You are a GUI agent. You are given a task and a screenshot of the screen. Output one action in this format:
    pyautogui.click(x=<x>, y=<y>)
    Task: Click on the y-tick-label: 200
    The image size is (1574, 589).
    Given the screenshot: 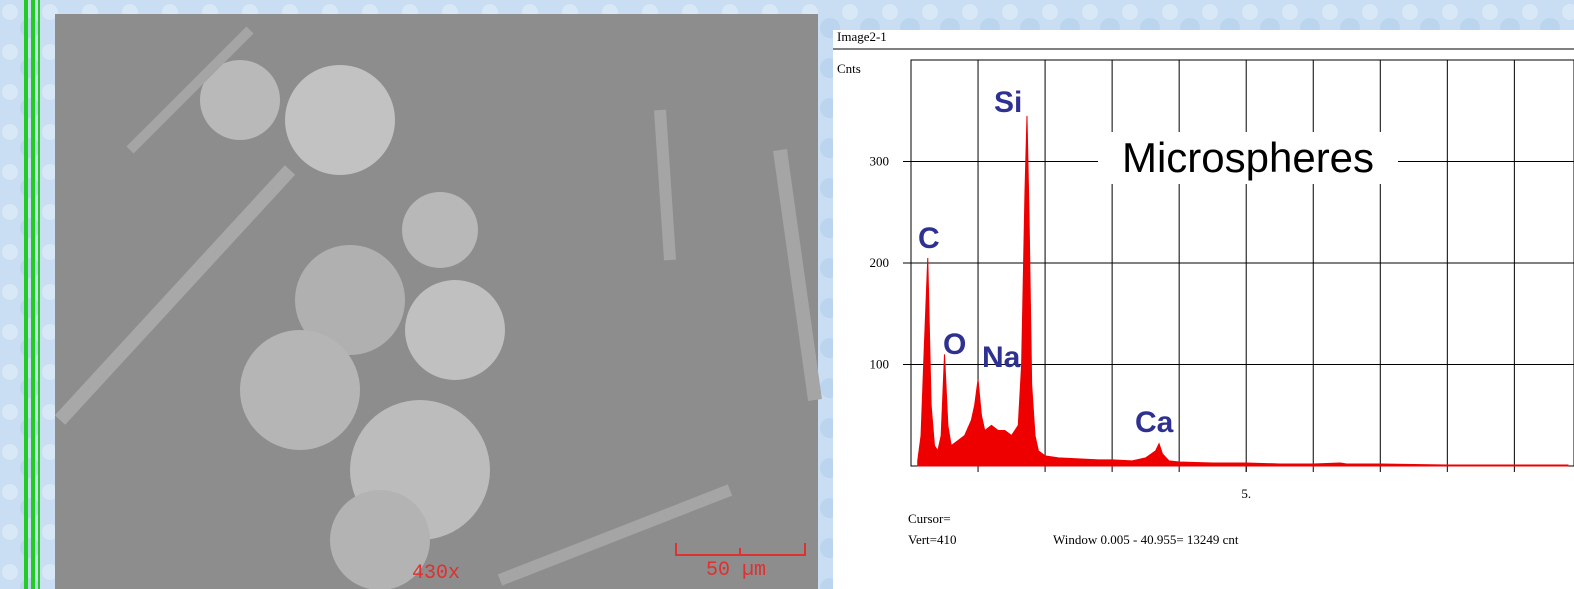 What is the action you would take?
    pyautogui.click(x=880, y=262)
    